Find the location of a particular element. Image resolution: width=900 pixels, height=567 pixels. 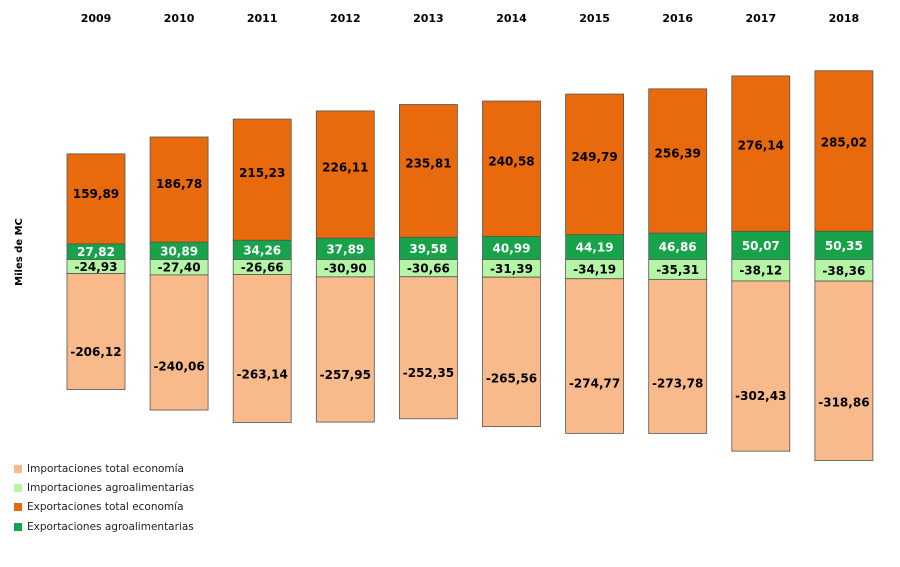

legend-label: Importaciones agroalimentarias is located at coordinates (111, 488).